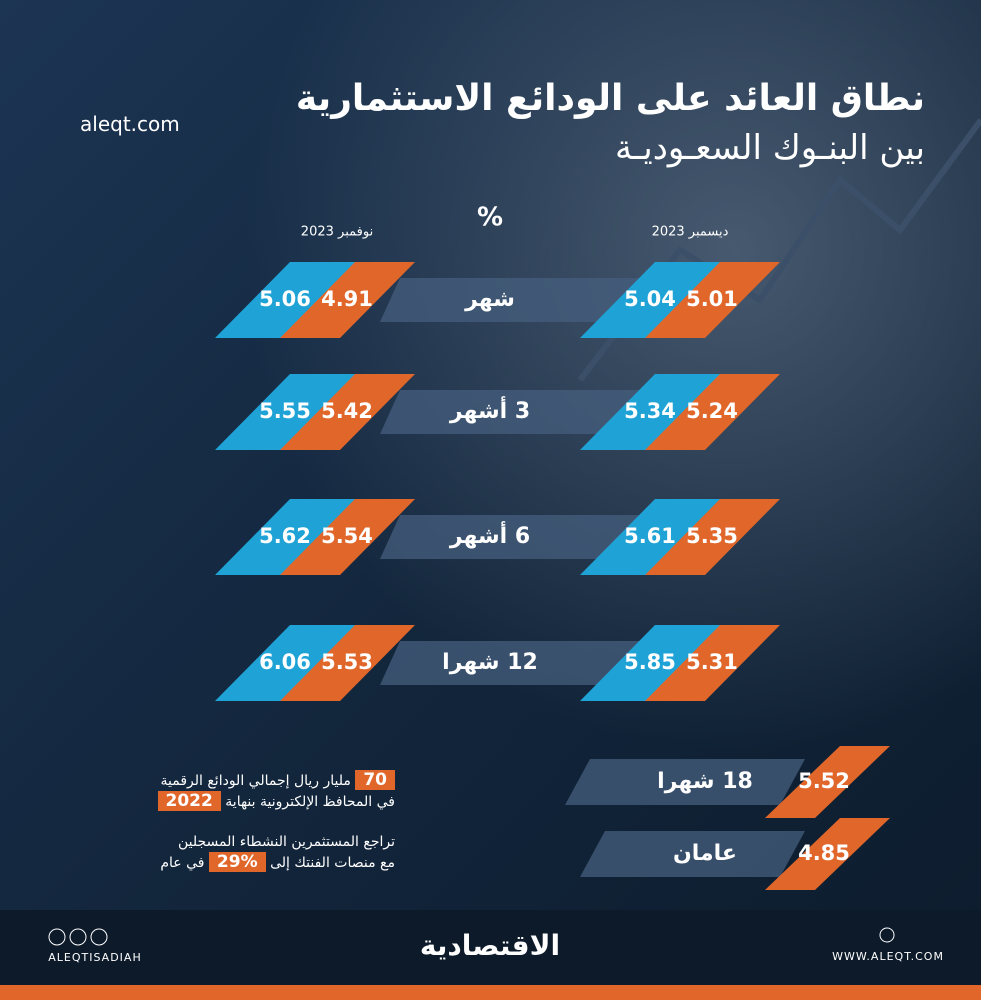 Image resolution: width=981 pixels, height=1000 pixels. I want to click on footer-website: WWW.ALEQT.COM, so click(888, 956).